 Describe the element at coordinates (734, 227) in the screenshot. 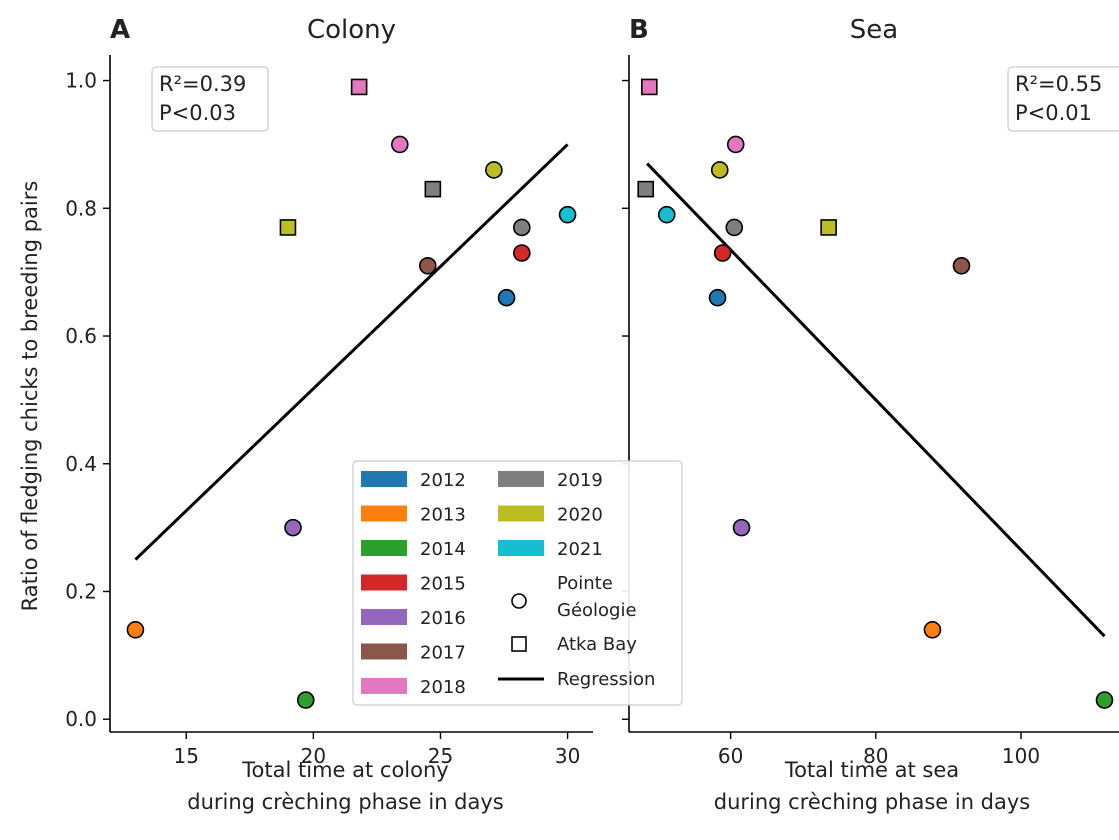

I see `panel-b-point-circle-2019` at that location.